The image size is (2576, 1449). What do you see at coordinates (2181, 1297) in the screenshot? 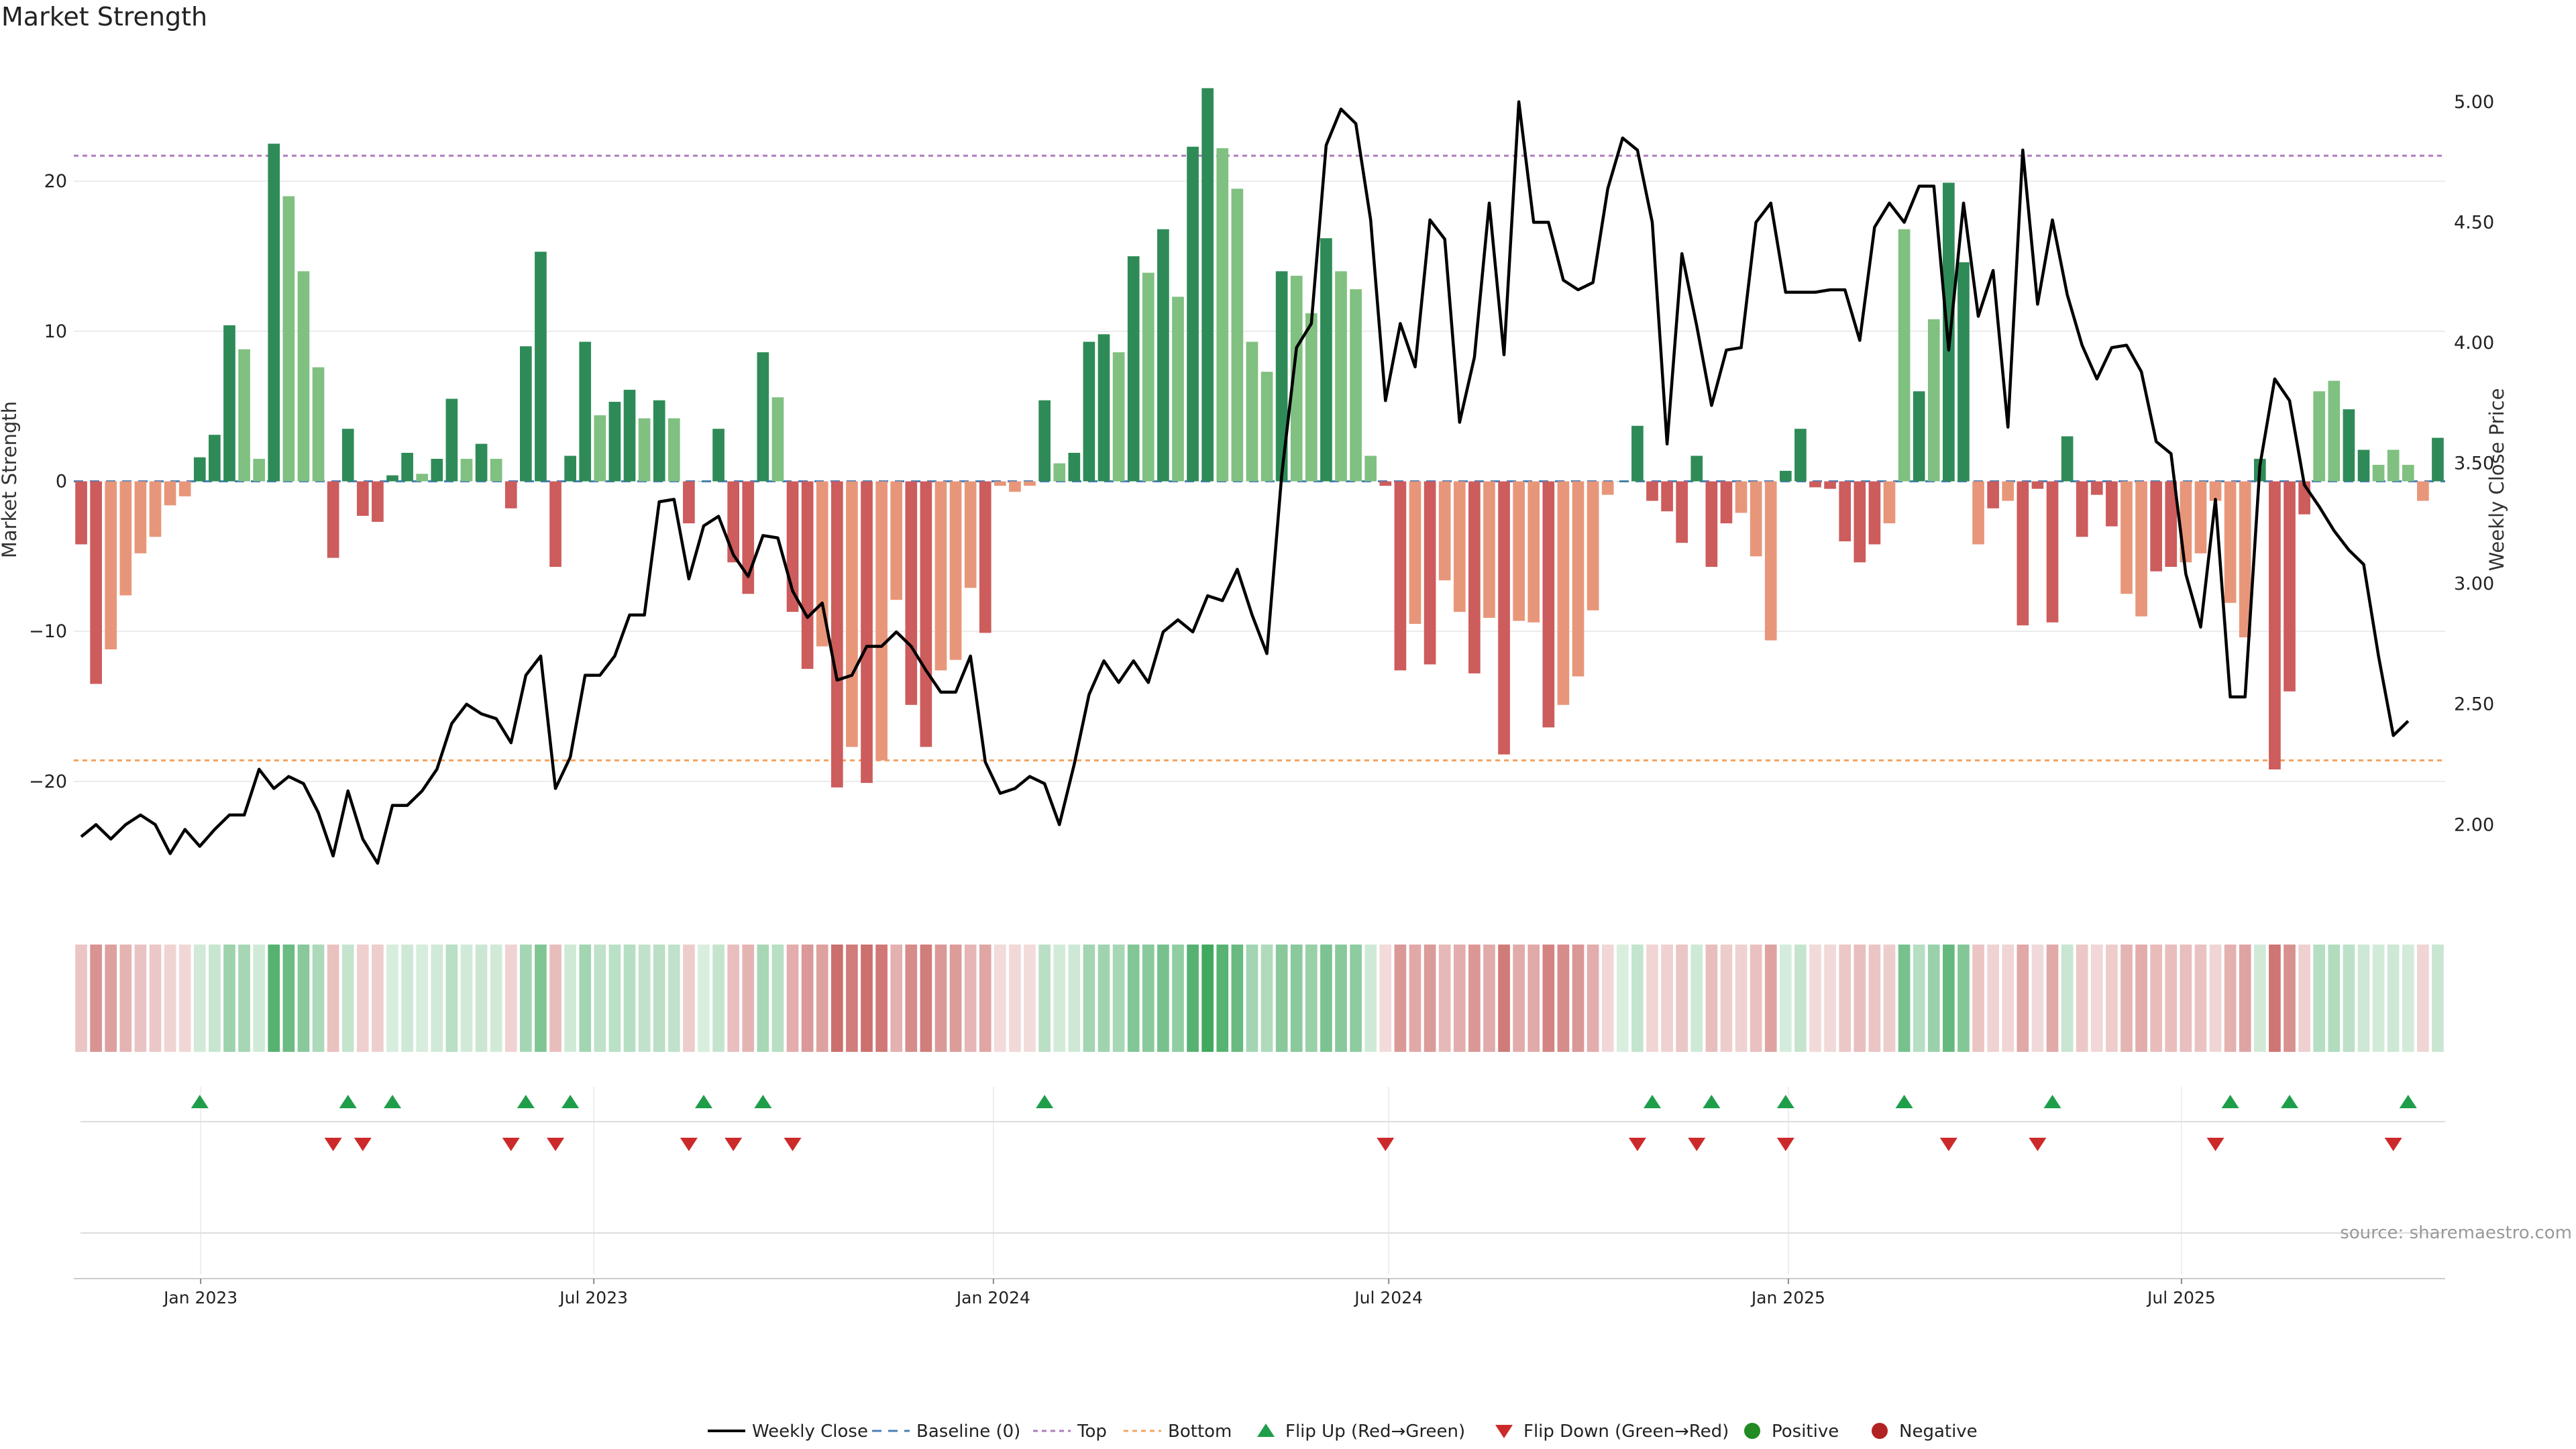
I see `x-tick-label: Jul 2025` at bounding box center [2181, 1297].